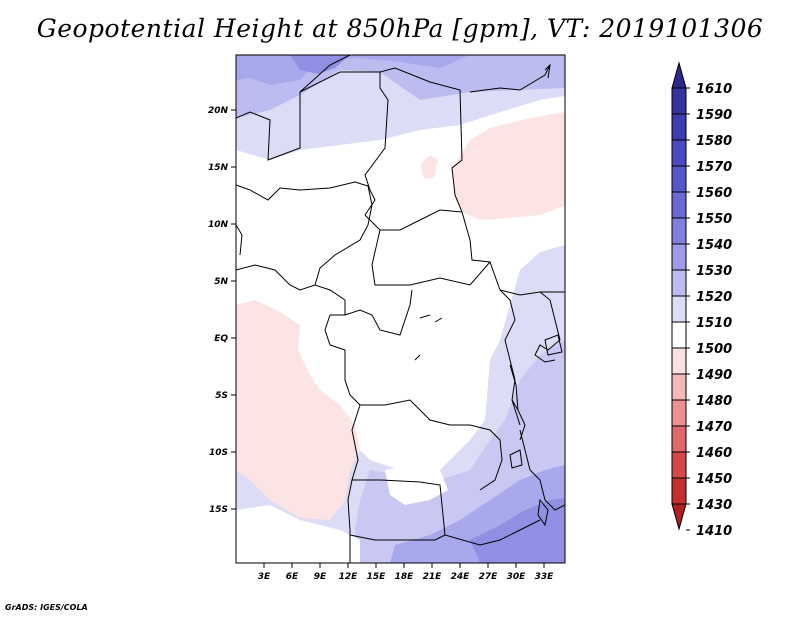  What do you see at coordinates (218, 168) in the screenshot?
I see `lat-label: 15N` at bounding box center [218, 168].